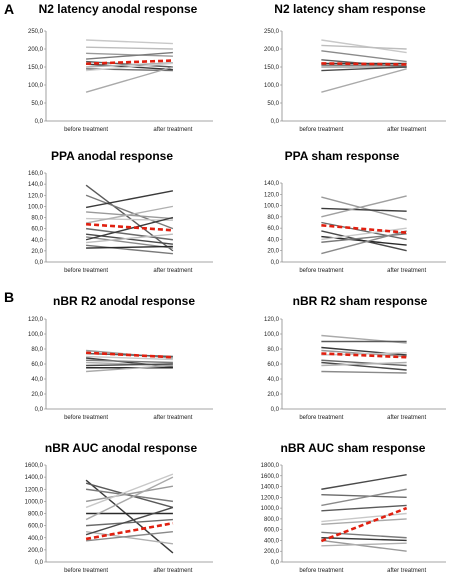 This screenshot has height=572, width=474. Describe the element at coordinates (36, 174) in the screenshot. I see `y-tick-label: 160,0` at that location.